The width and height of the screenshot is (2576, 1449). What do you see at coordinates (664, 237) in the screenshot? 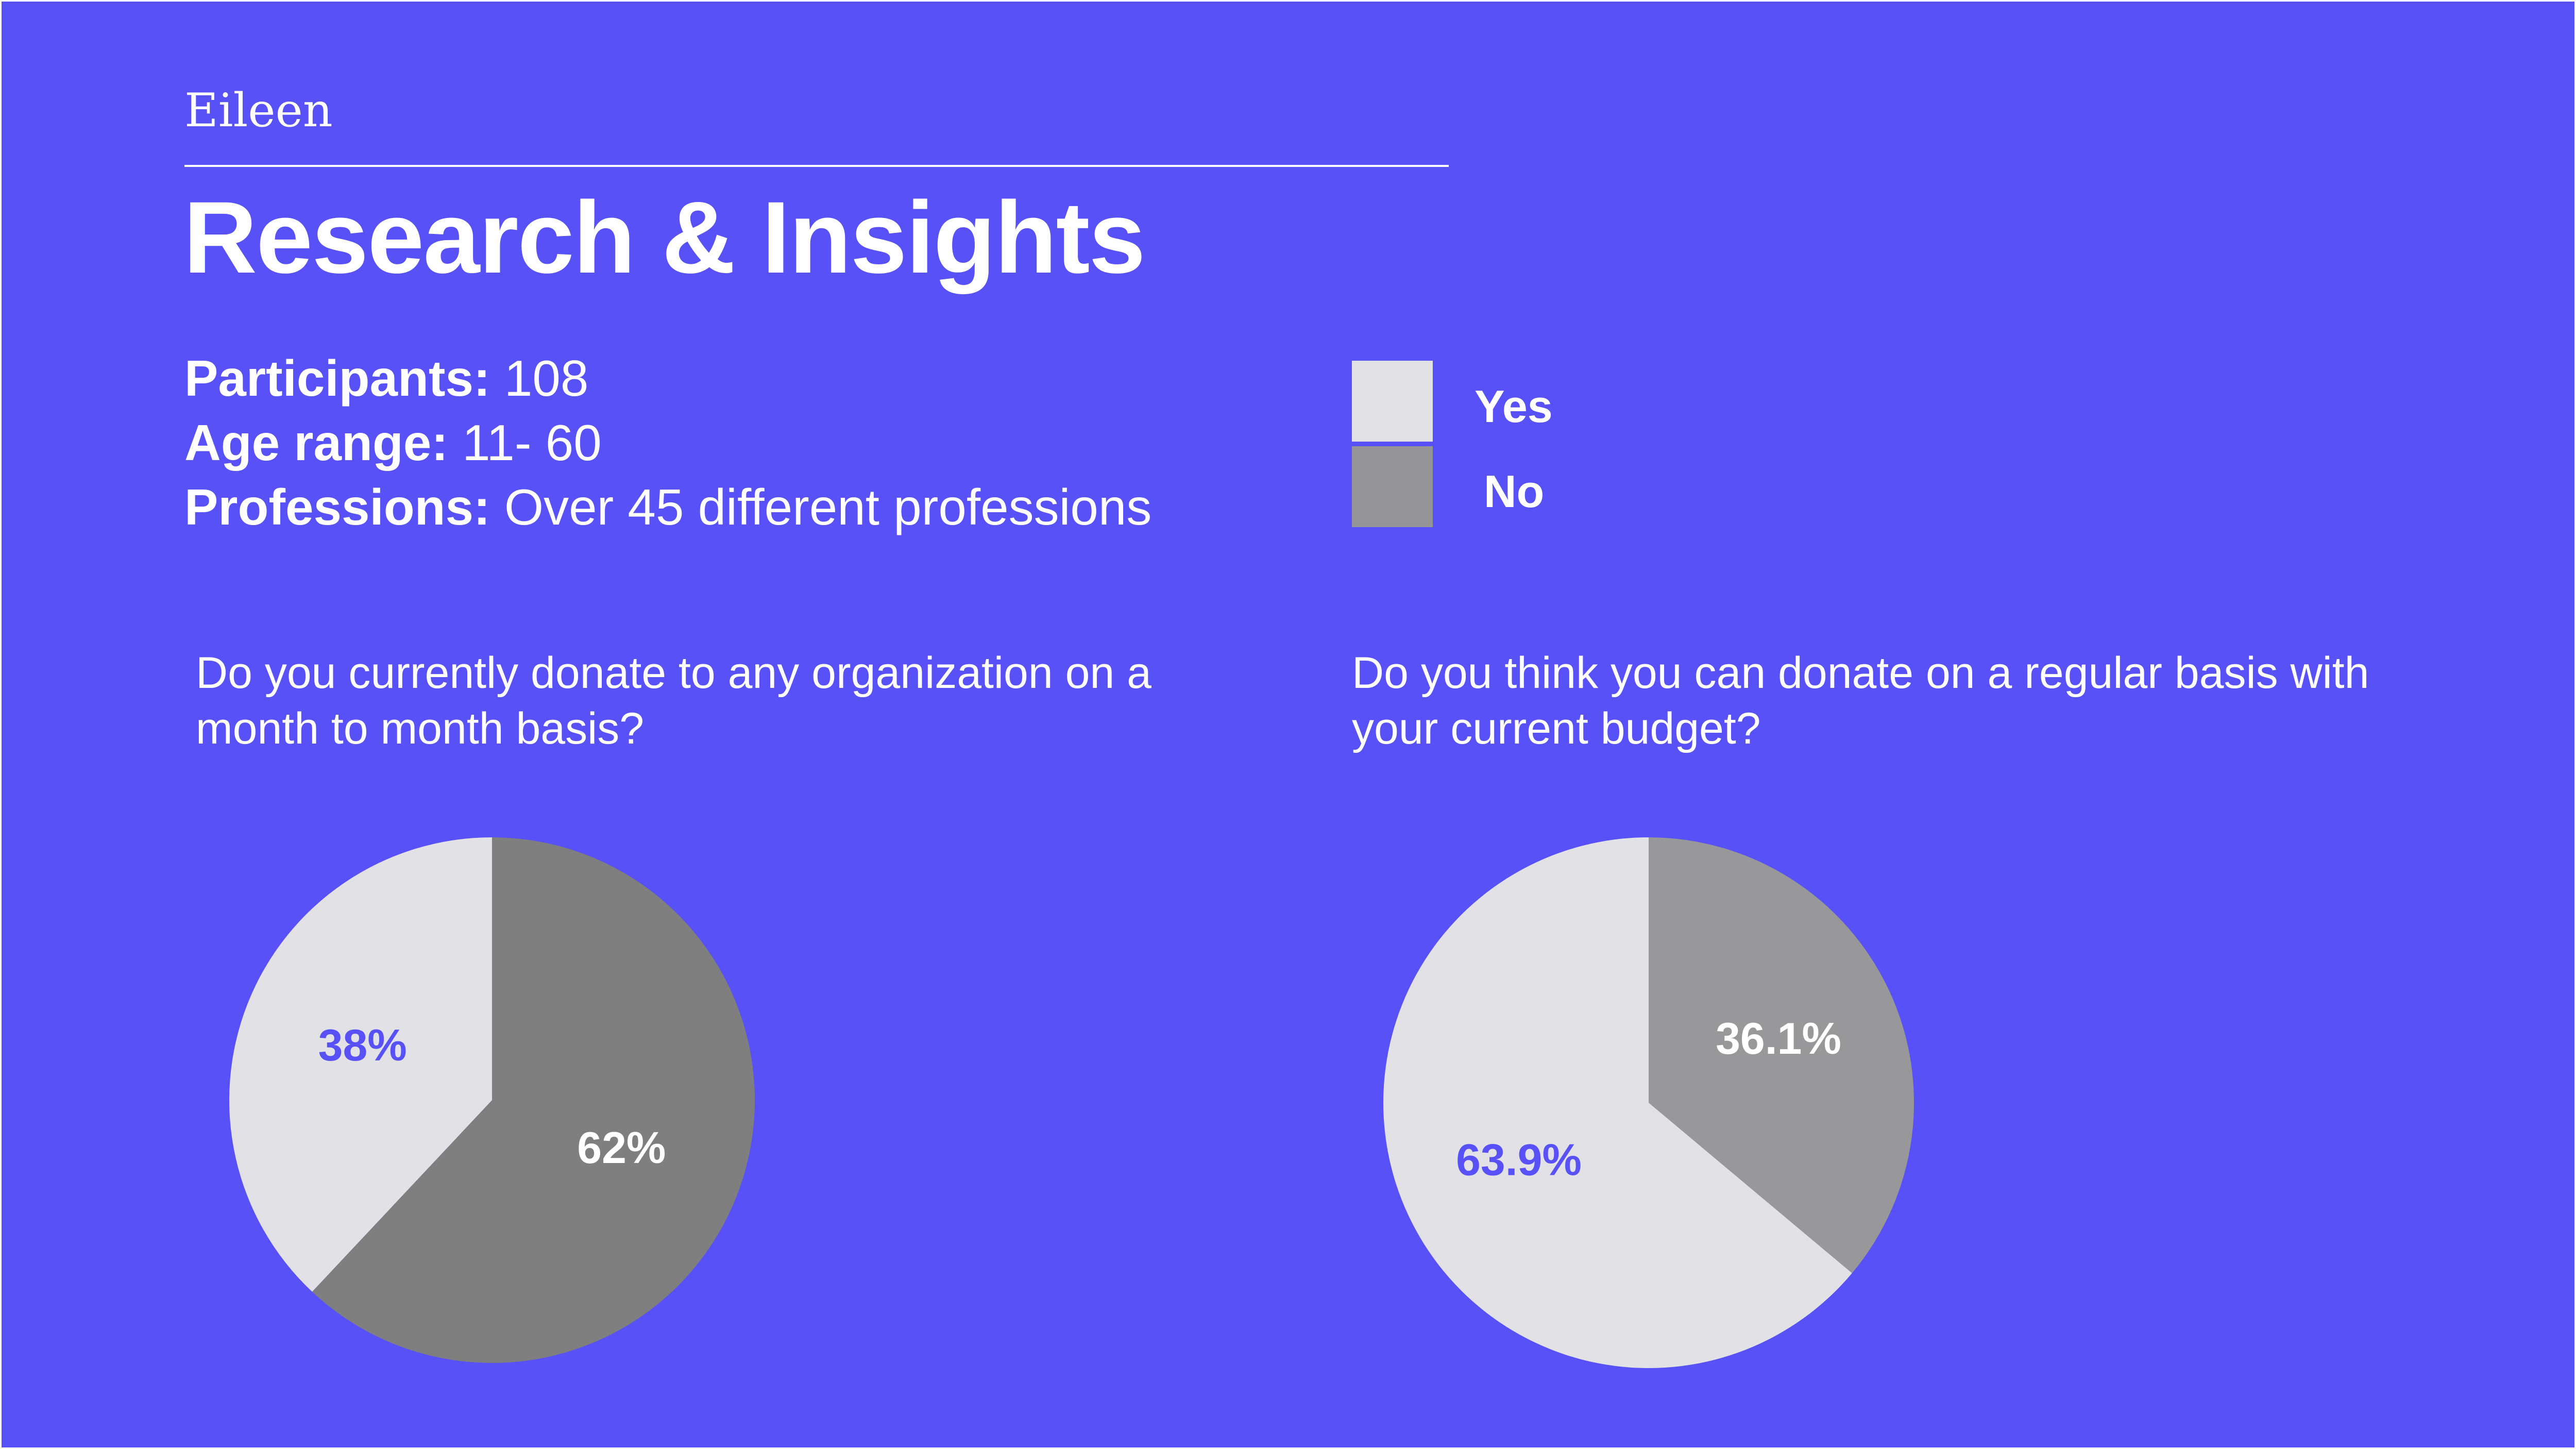
I see `page-title: Research & Insights` at bounding box center [664, 237].